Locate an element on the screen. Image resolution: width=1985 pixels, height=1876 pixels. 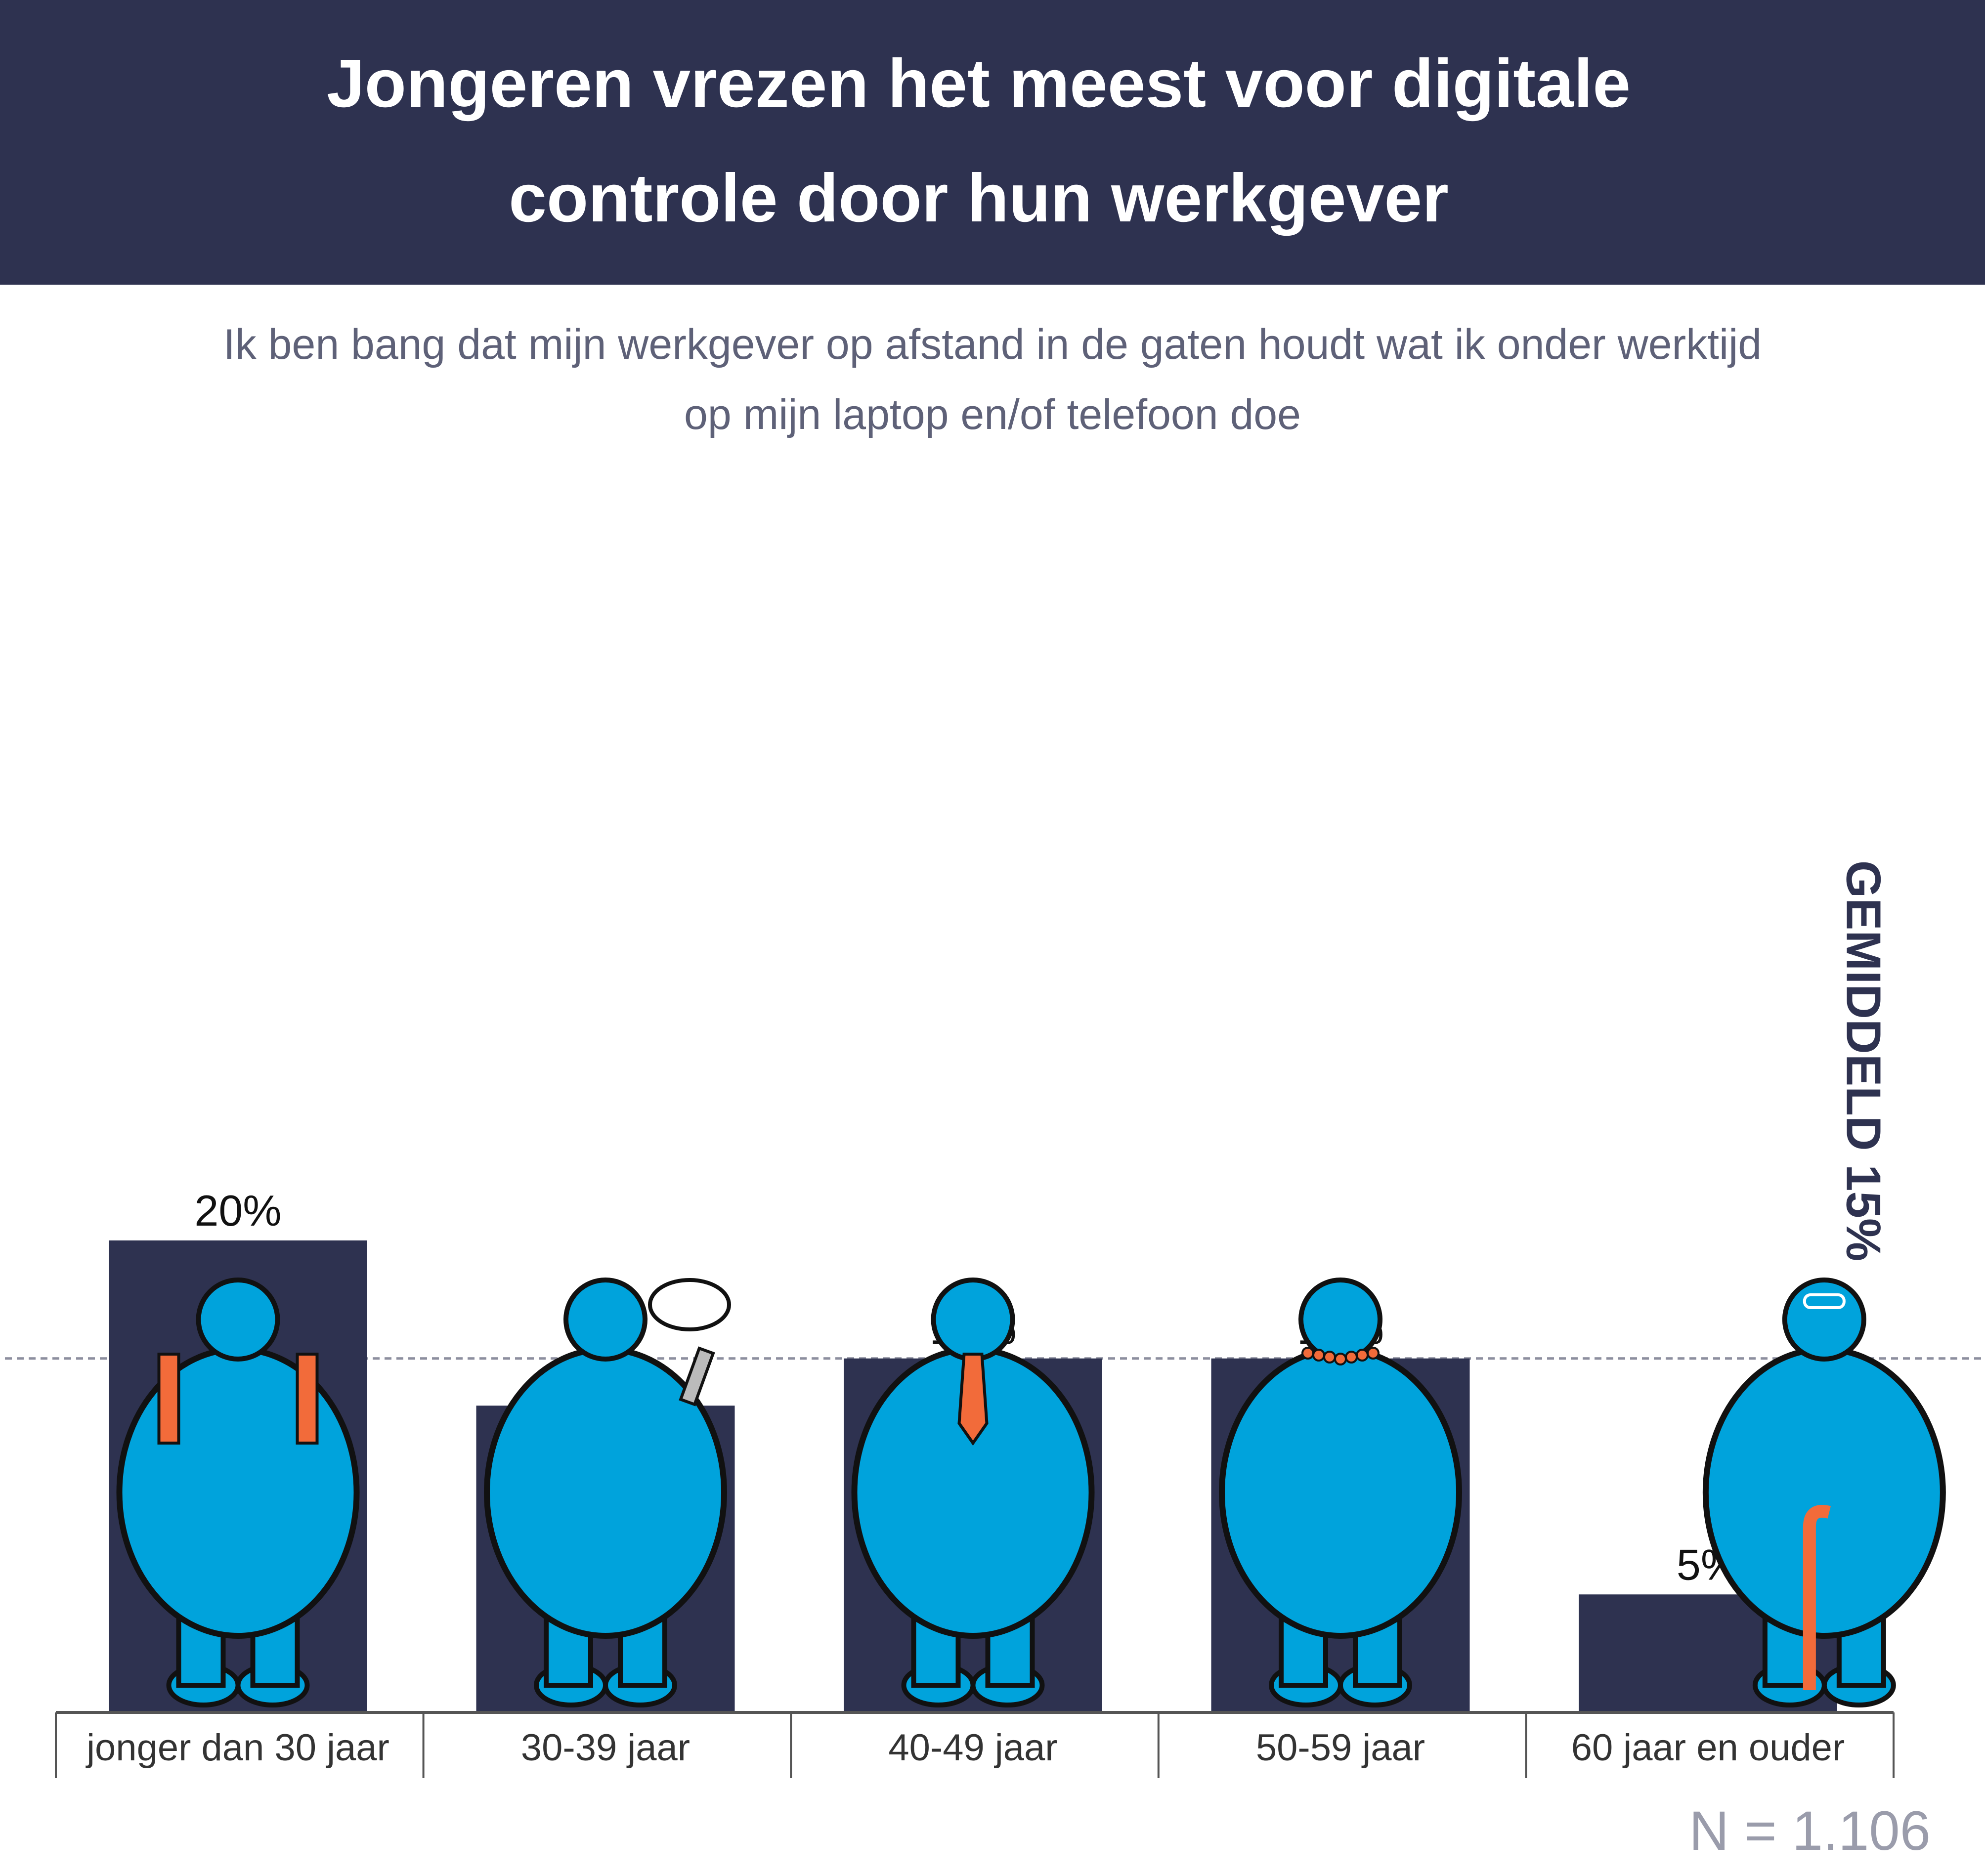
category-label: jonger dan 30 jaar is located at coordinates (238, 1748).